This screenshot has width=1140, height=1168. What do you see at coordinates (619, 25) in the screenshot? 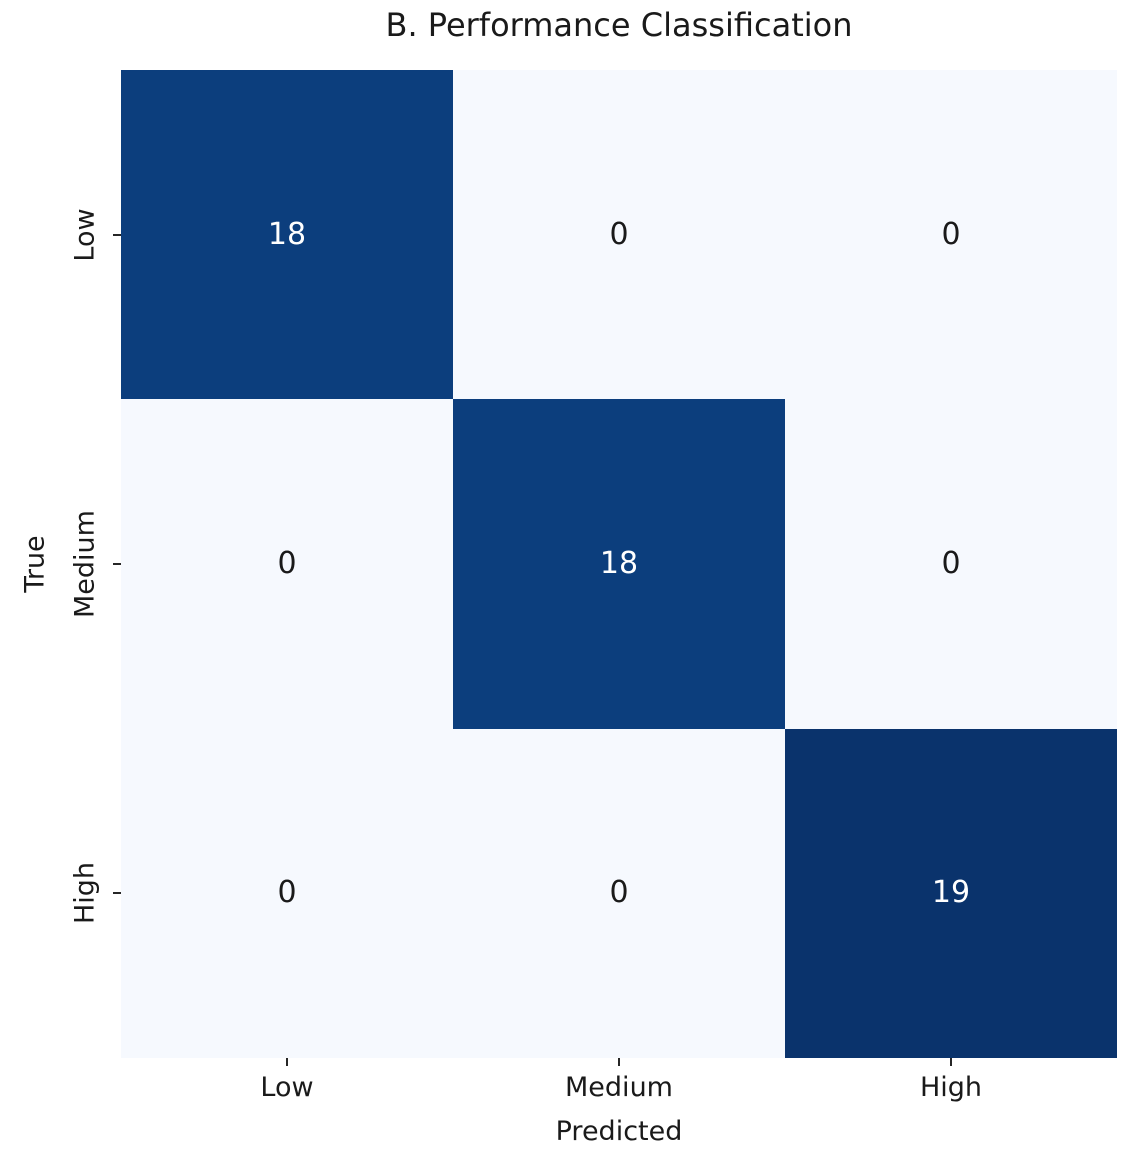
I see `chart-title: B. Performance Classification` at bounding box center [619, 25].